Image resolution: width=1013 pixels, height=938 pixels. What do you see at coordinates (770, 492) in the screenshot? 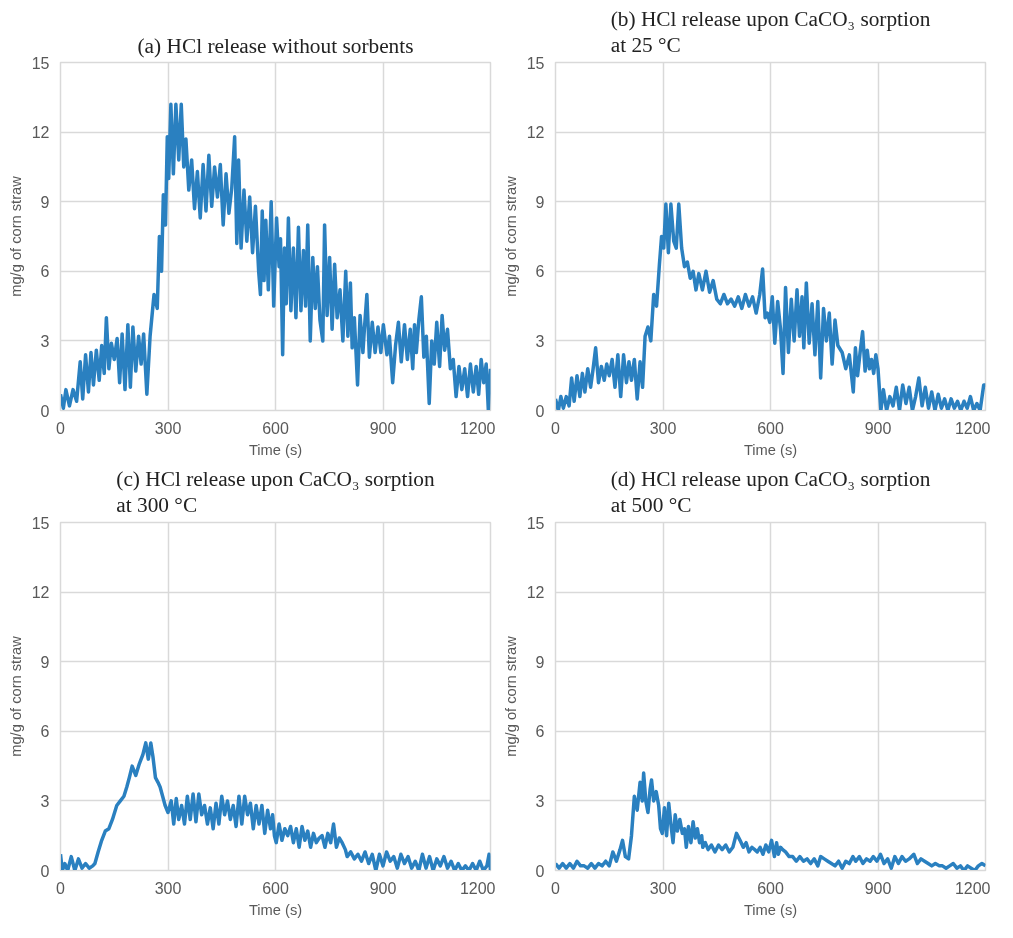
I see `chart-title: (d) HCl release upon CaCO₃ sorption at 500 °C` at bounding box center [770, 492].